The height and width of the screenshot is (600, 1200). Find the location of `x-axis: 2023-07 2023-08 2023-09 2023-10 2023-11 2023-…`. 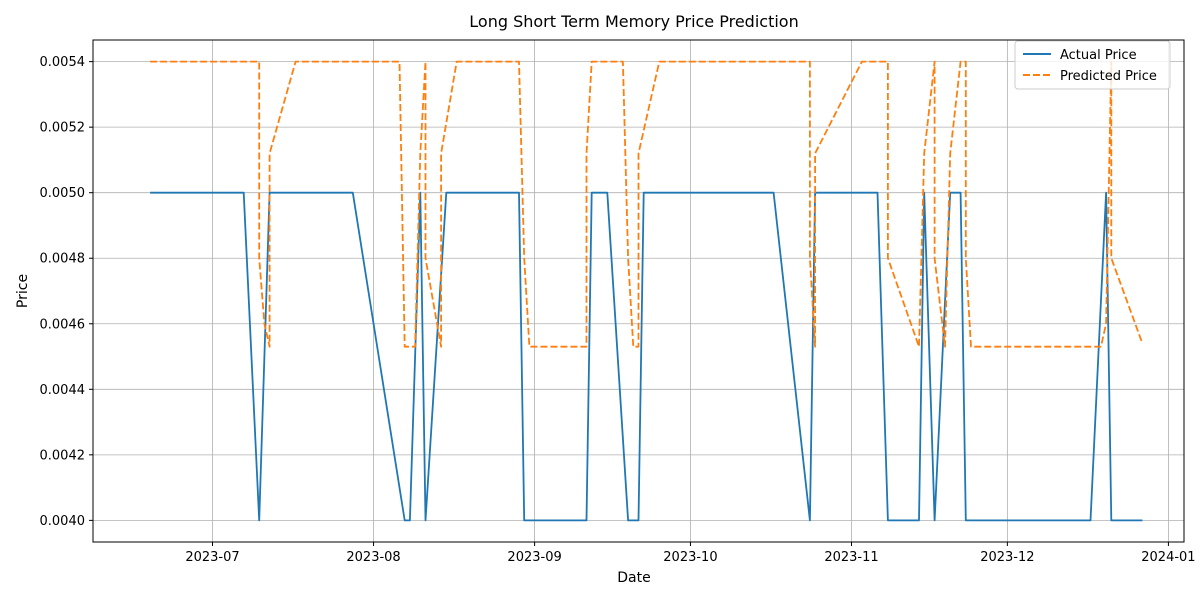

x-axis: 2023-07 2023-08 2023-09 2023-10 2023-11 2023-… is located at coordinates (690, 553).